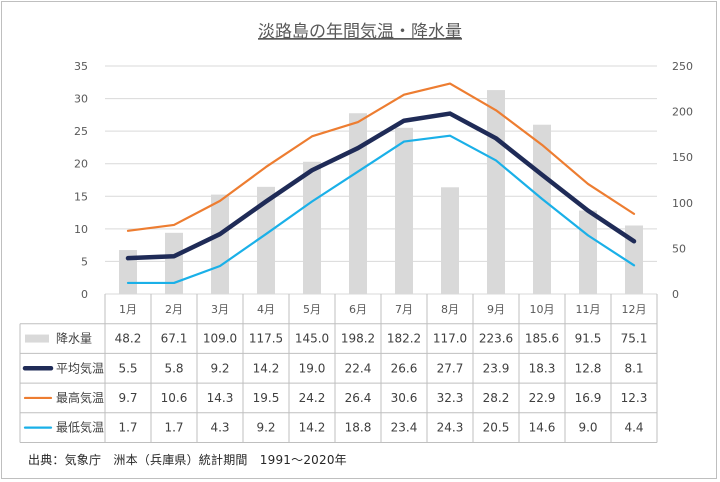  What do you see at coordinates (312, 339) in the screenshot?
I see `table-value: 145.0` at bounding box center [312, 339].